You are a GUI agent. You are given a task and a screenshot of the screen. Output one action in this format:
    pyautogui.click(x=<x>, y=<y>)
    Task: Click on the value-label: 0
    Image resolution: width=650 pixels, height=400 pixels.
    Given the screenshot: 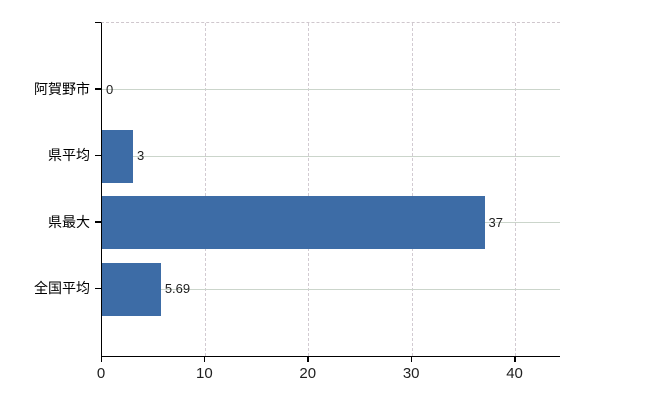 What is the action you would take?
    pyautogui.click(x=110, y=89)
    